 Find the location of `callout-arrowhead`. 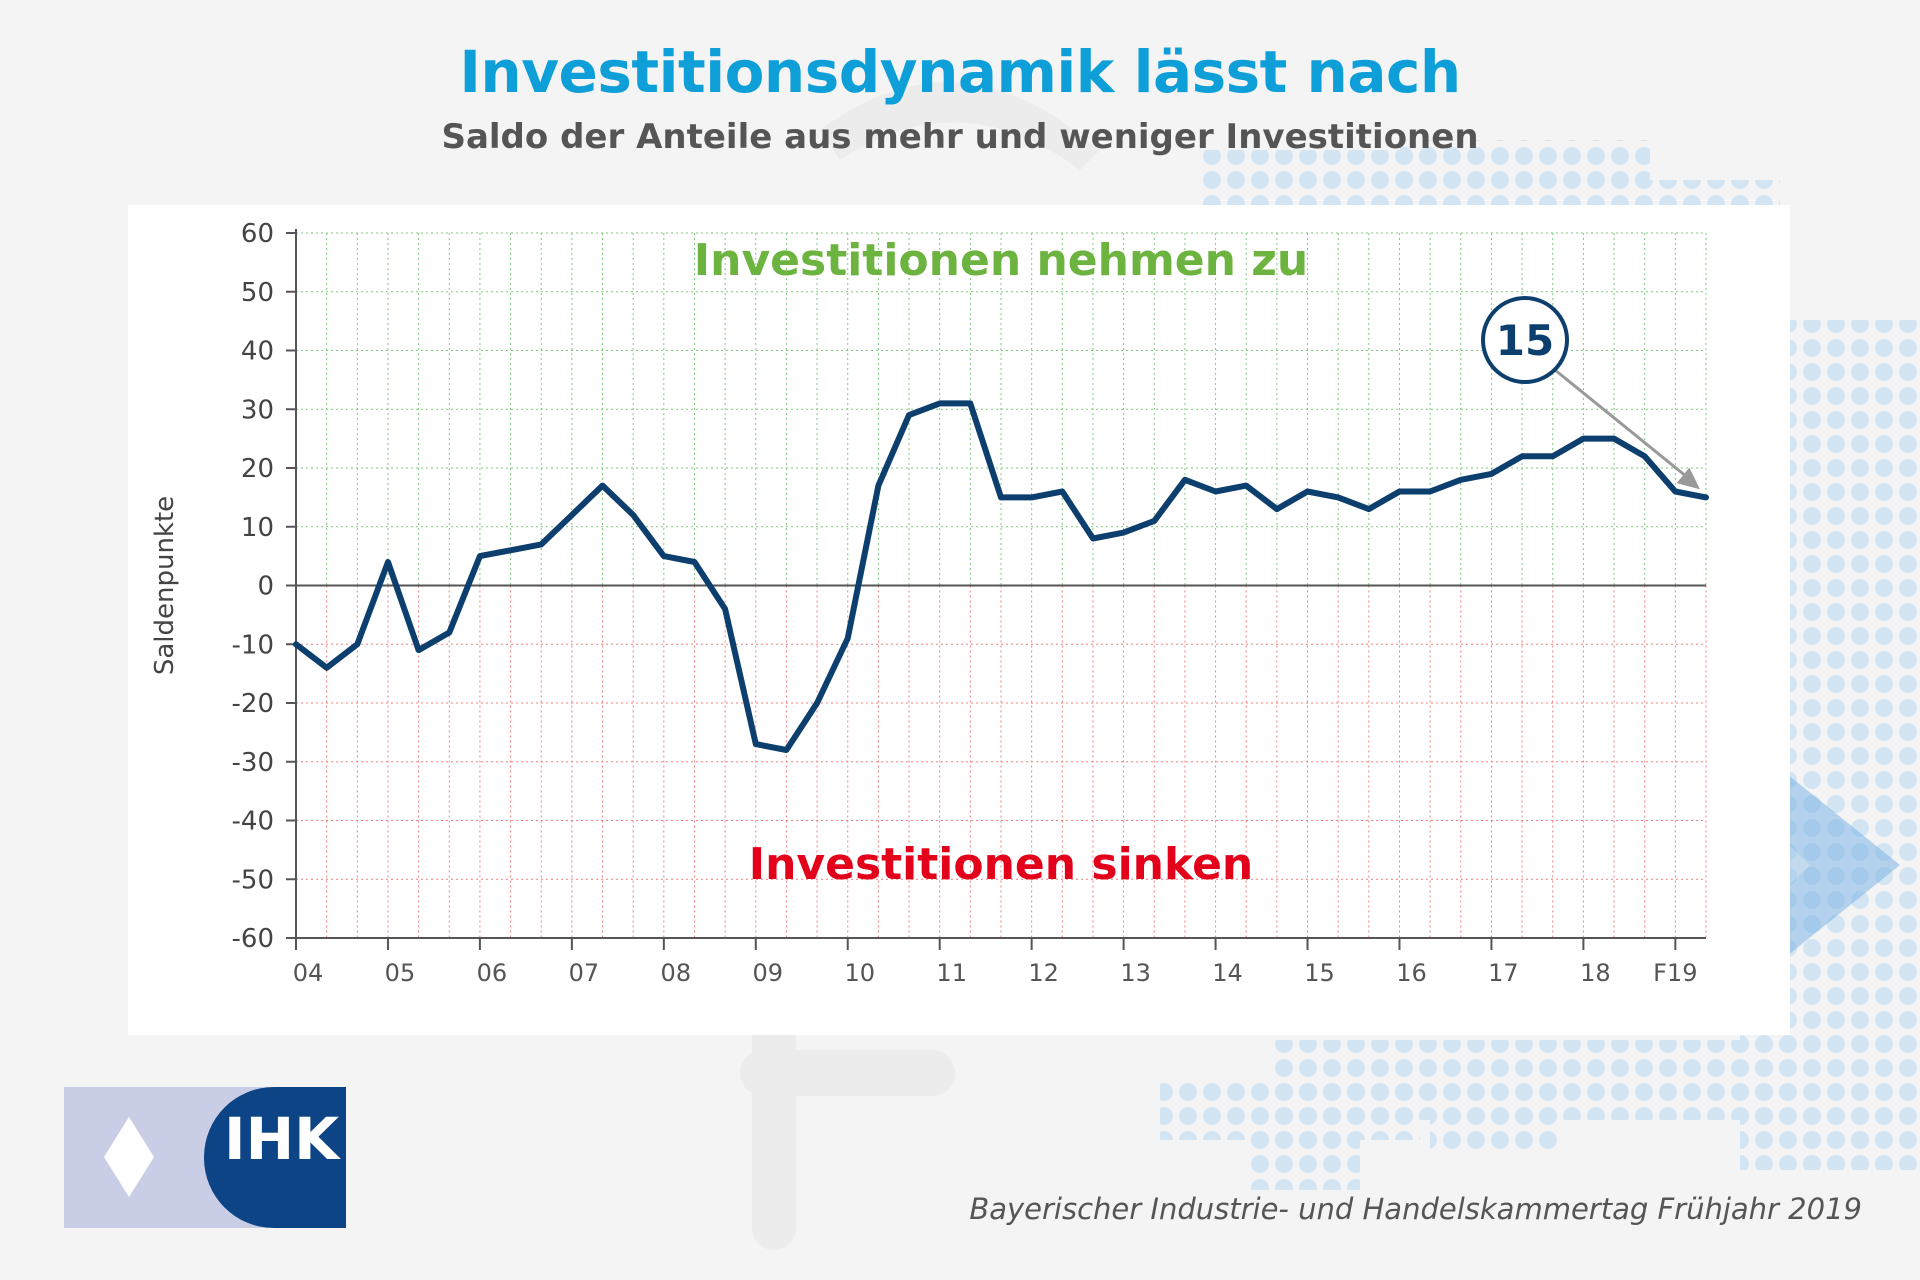

callout-arrowhead is located at coordinates (1688, 478).